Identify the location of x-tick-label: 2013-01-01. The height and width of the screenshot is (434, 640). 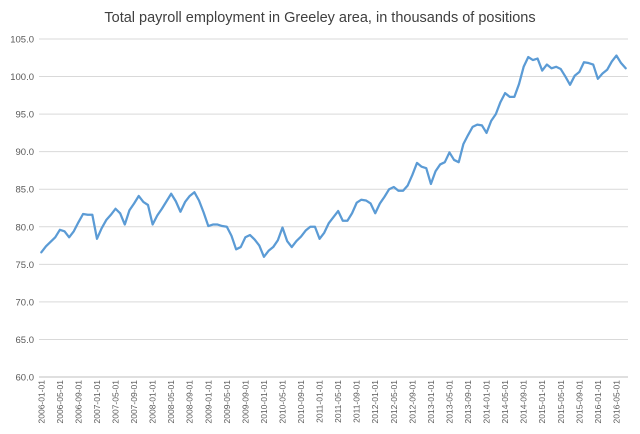
(431, 402).